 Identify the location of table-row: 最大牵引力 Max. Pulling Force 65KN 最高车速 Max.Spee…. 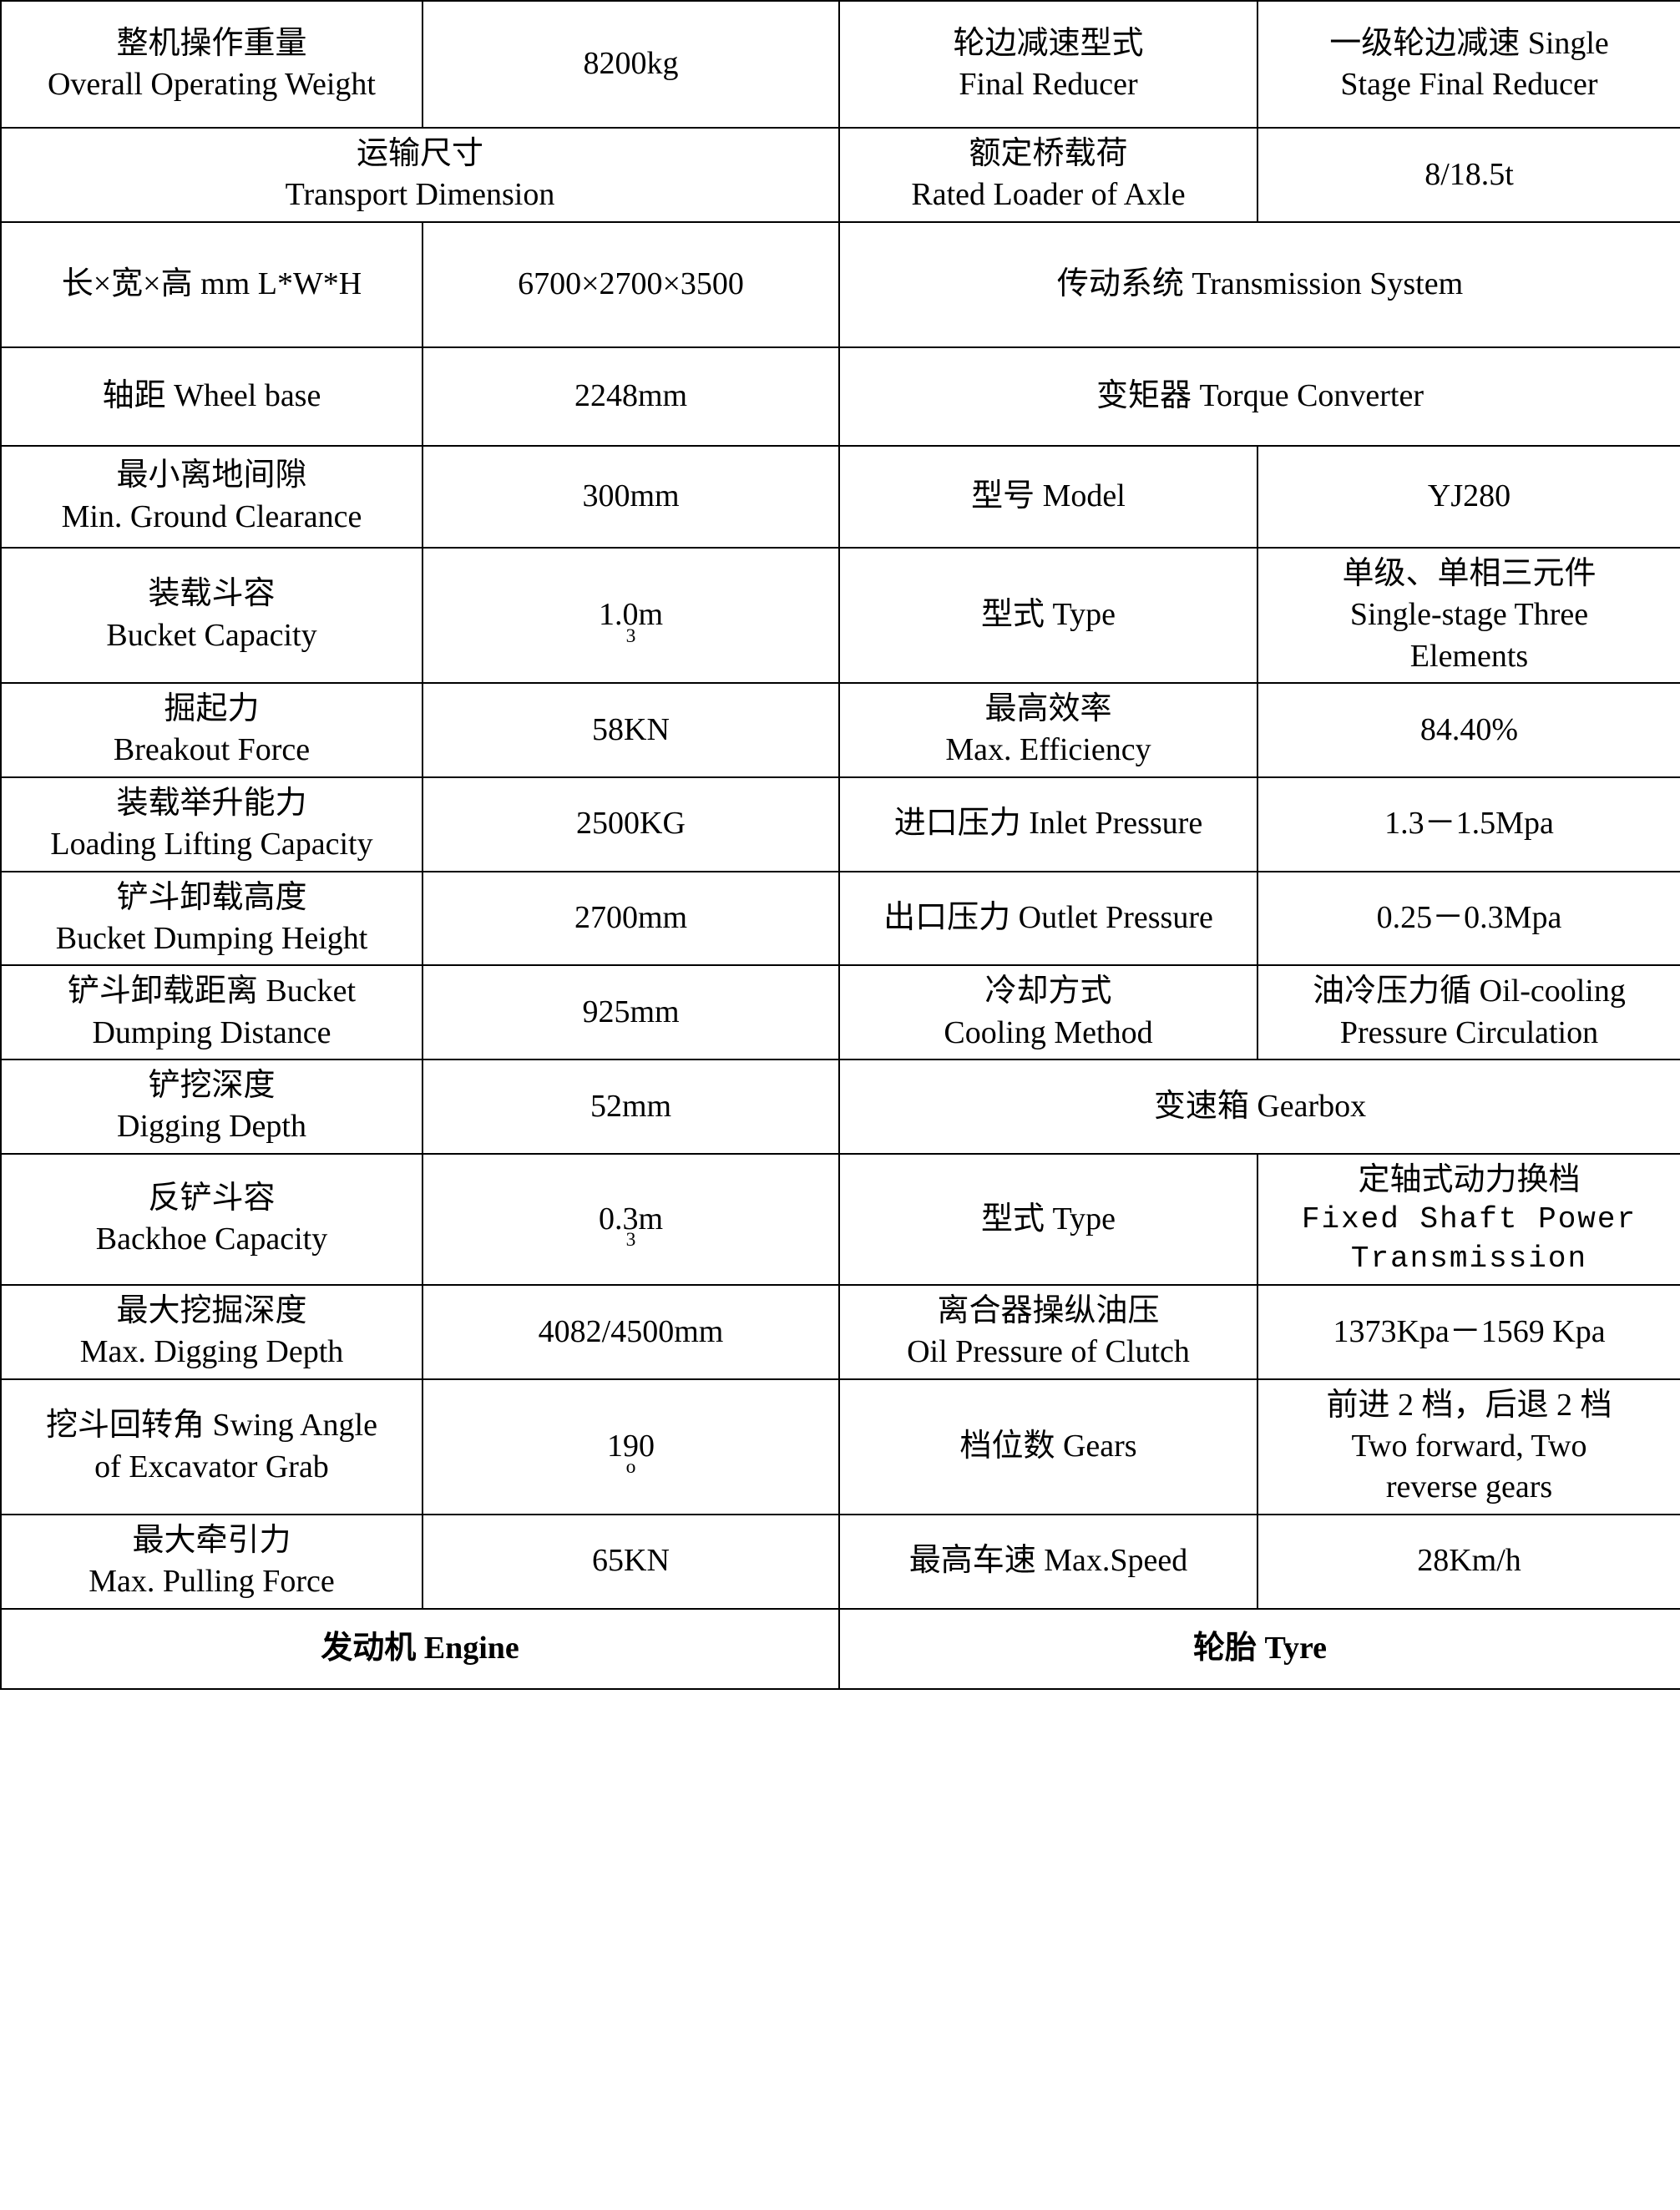
(840, 1561).